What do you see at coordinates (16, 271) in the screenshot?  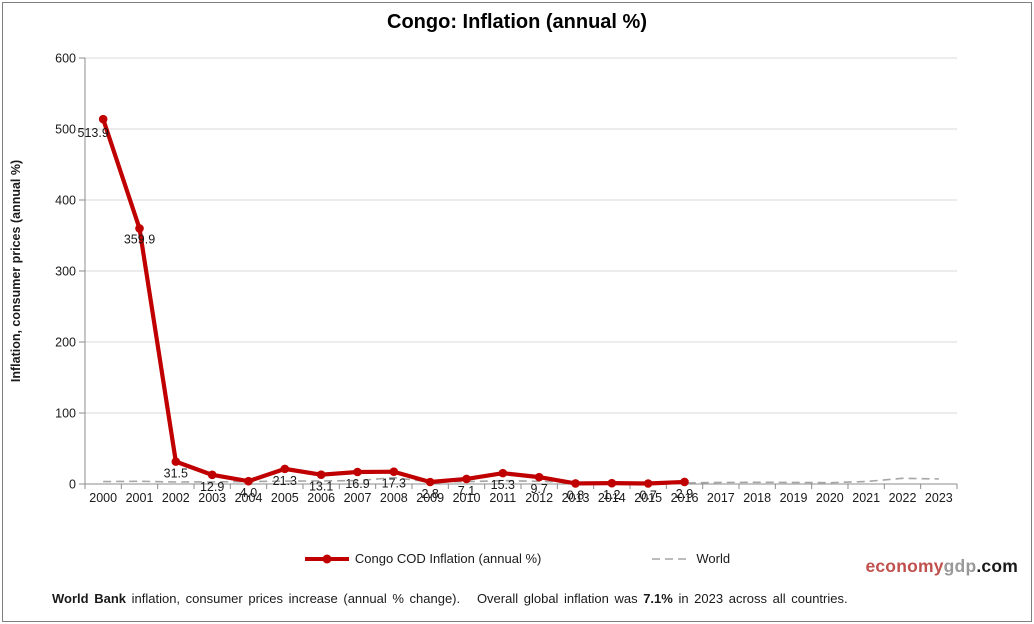 I see `y-axis-title: Inflation, consumer prices (annual %)` at bounding box center [16, 271].